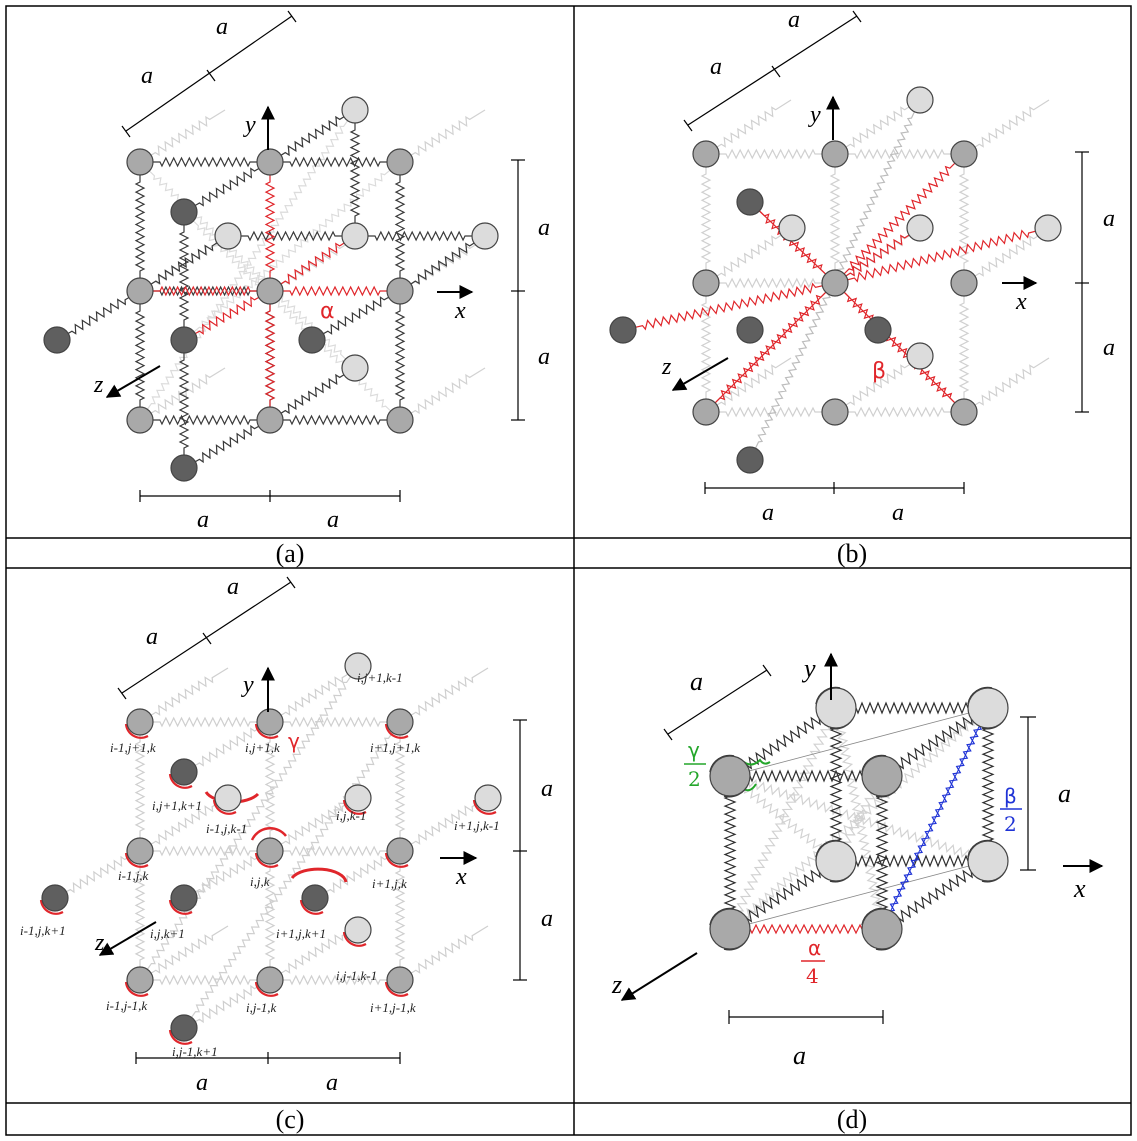 The height and width of the screenshot is (1141, 1137). Describe the element at coordinates (547, 789) in the screenshot. I see `dim-c-right-1: a` at that location.